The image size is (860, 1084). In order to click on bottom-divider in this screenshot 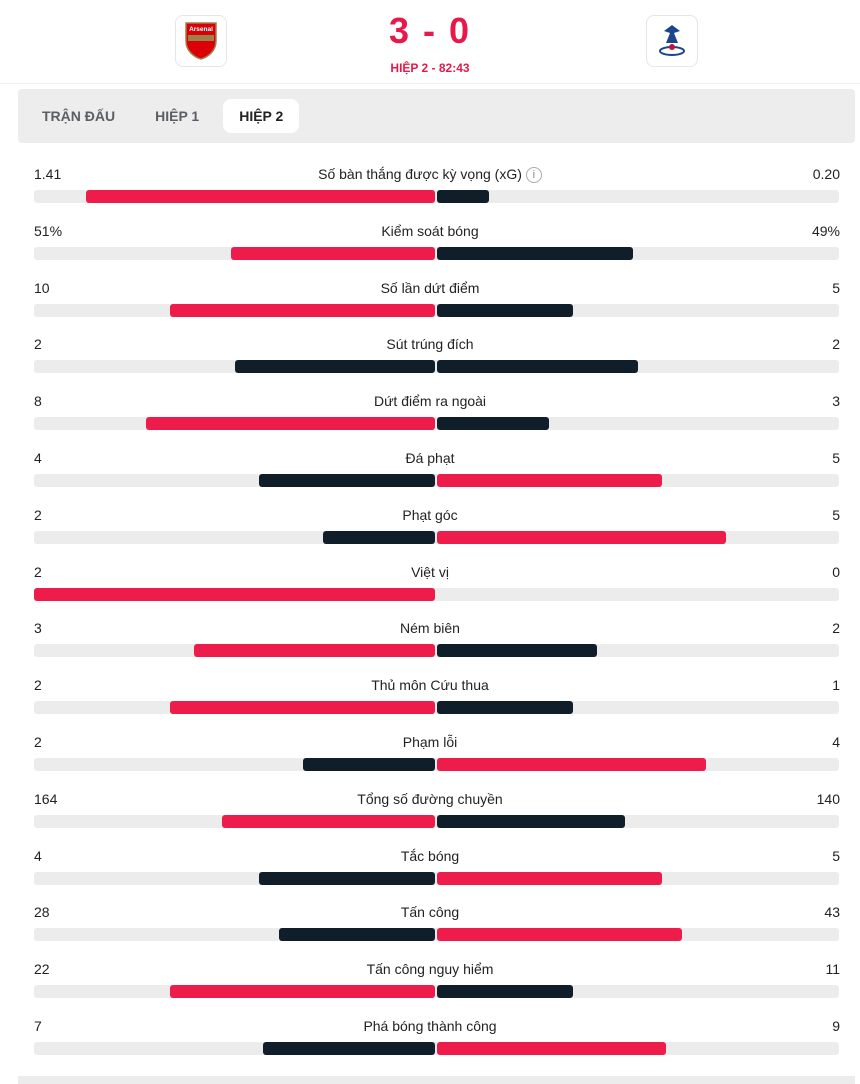, I will do `click(436, 1080)`.